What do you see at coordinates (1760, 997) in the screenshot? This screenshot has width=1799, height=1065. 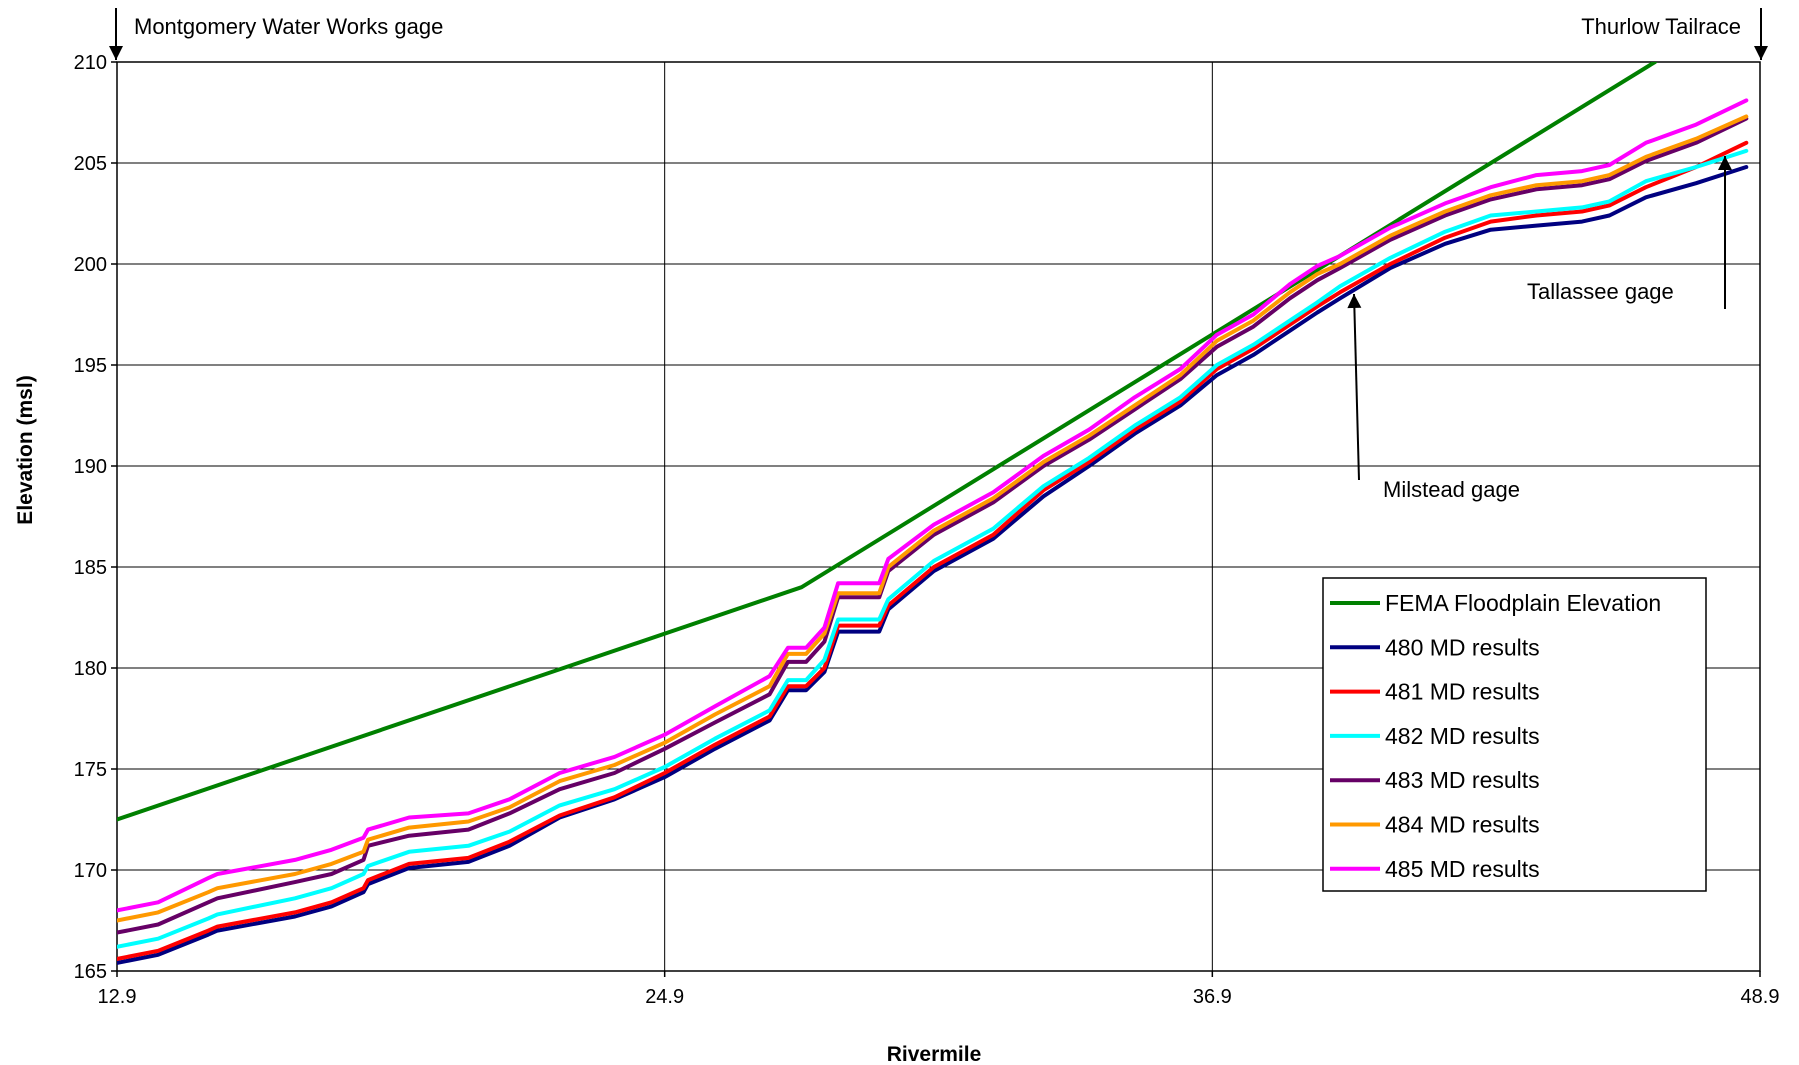 I see `x-tick-label: 48.9` at bounding box center [1760, 997].